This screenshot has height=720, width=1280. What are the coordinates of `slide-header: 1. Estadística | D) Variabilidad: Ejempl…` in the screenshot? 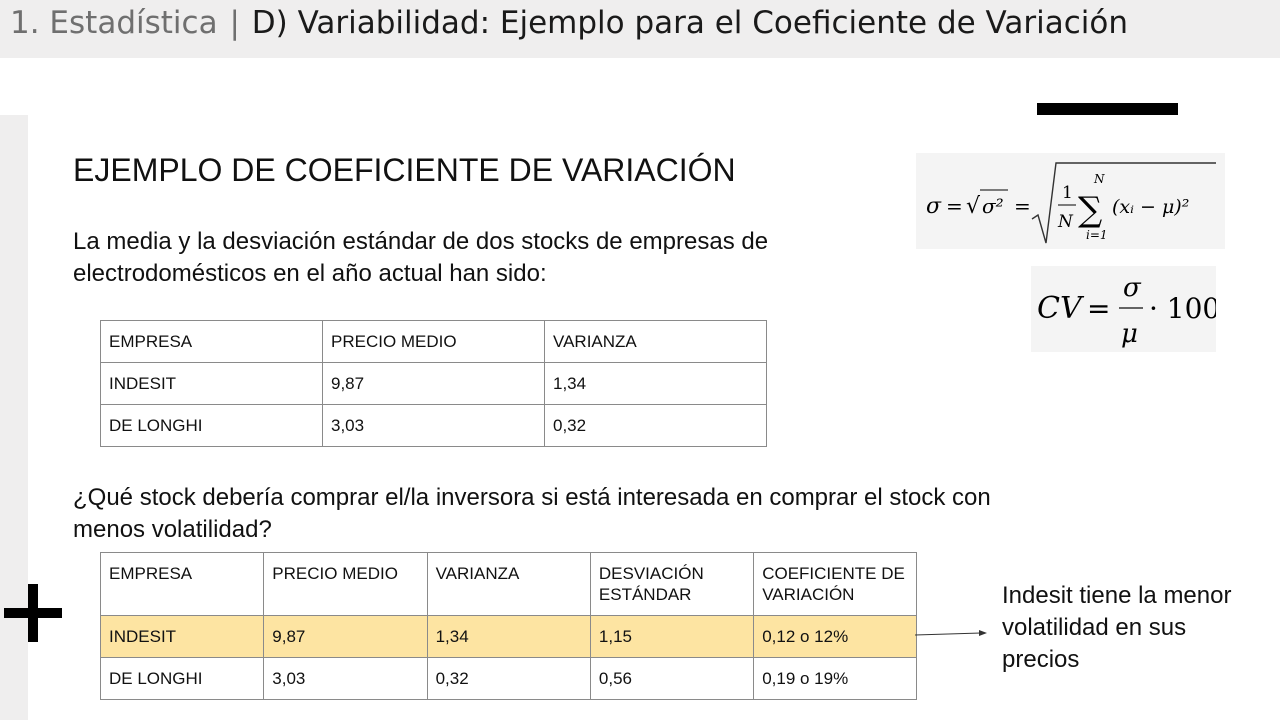 It's located at (640, 29).